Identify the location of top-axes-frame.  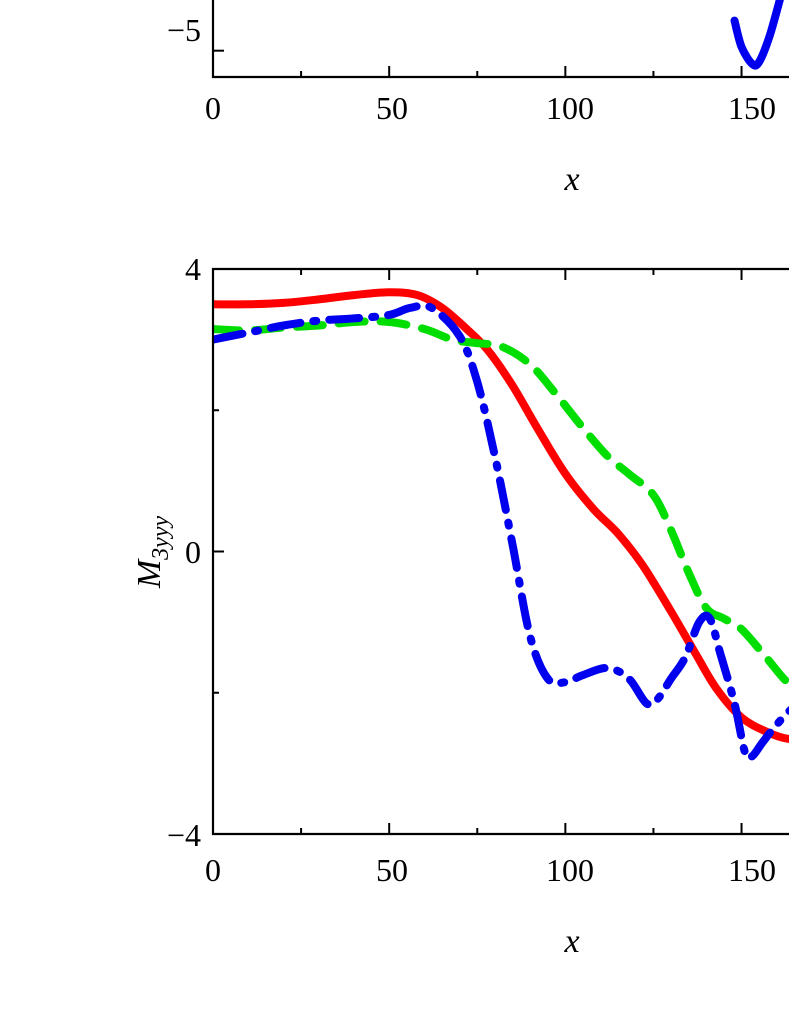
(500, 39).